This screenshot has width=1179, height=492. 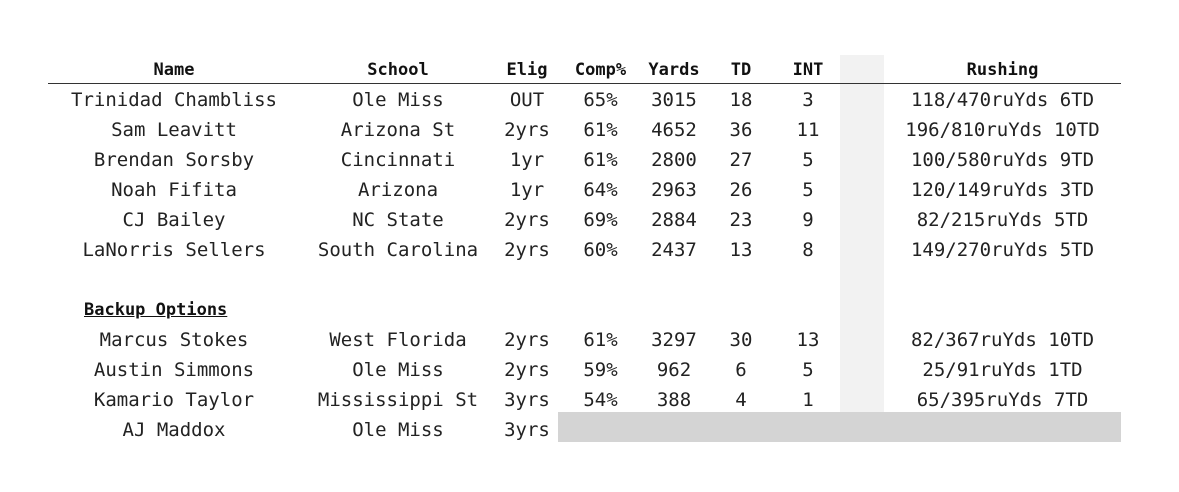 What do you see at coordinates (398, 220) in the screenshot?
I see `cell-school: NC State` at bounding box center [398, 220].